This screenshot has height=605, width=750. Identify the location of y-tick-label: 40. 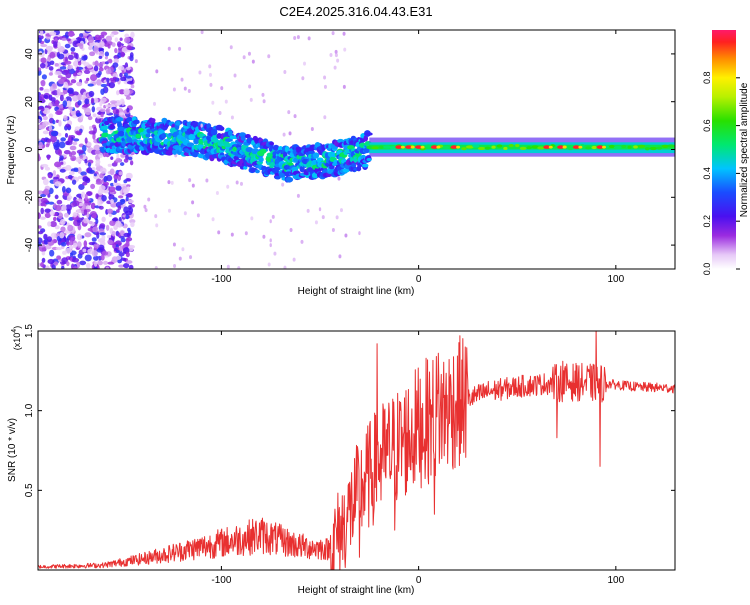
(29, 54).